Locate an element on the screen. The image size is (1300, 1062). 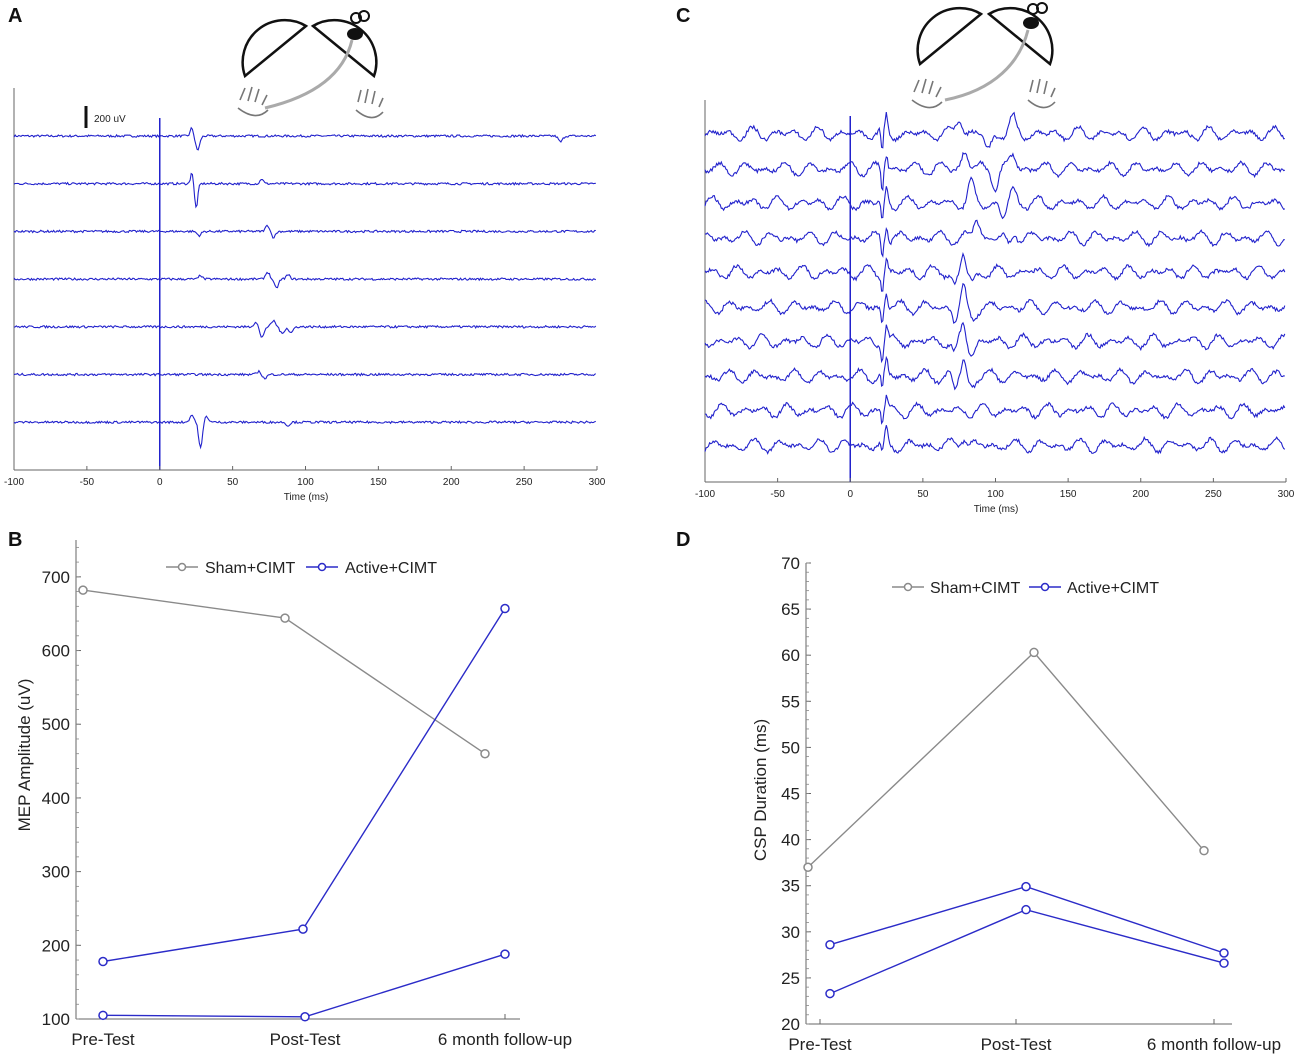
y-tick-label: 20 is located at coordinates (790, 1024).